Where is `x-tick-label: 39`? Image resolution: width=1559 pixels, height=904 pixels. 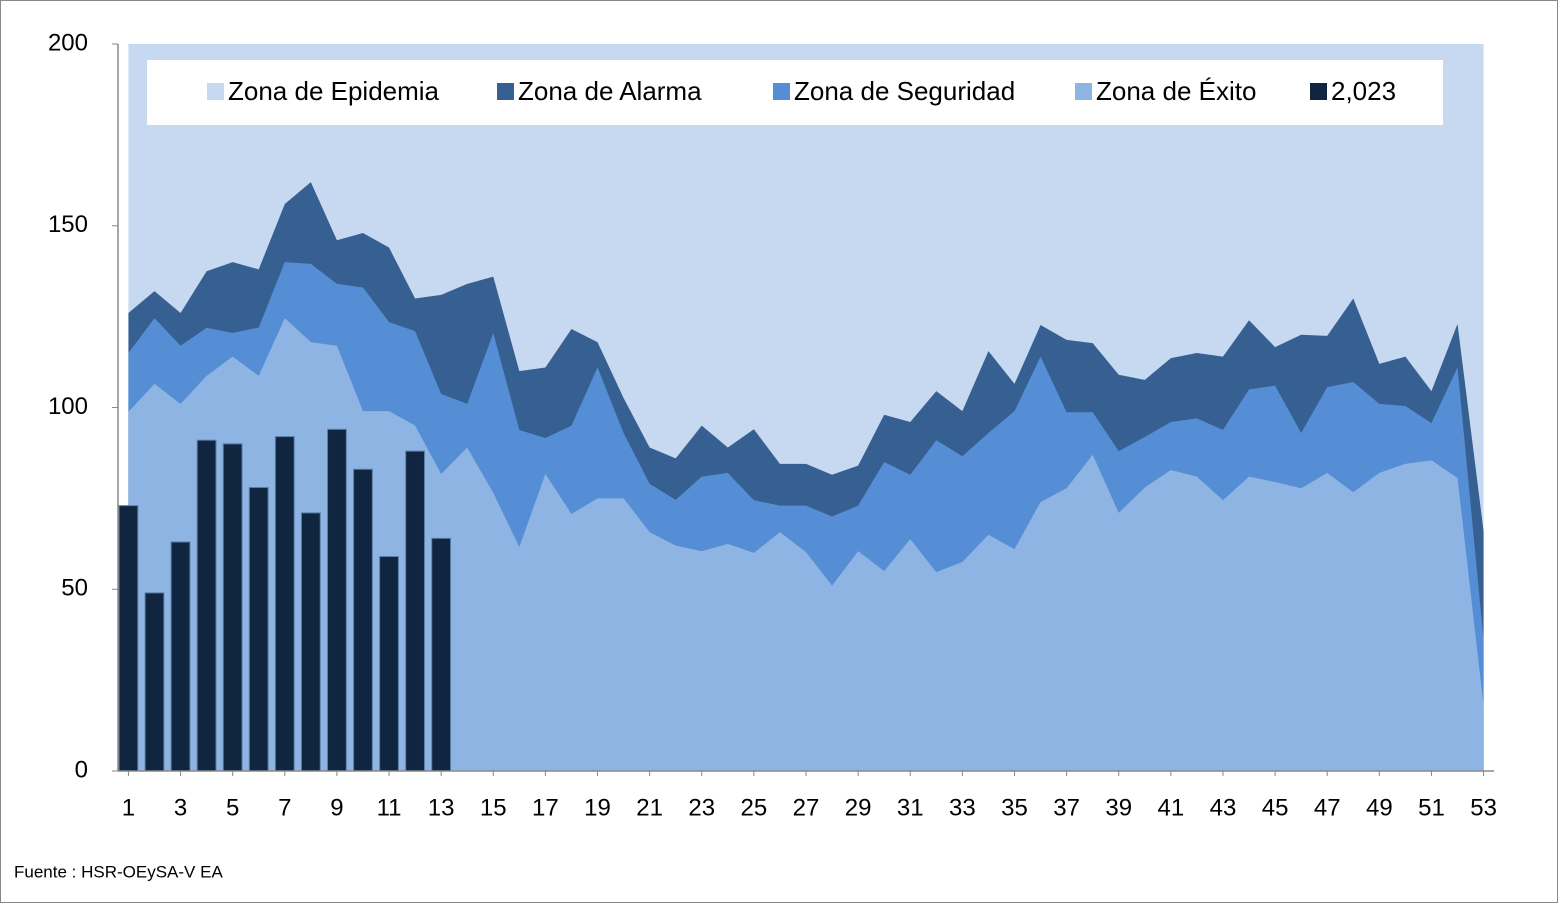
x-tick-label: 39 is located at coordinates (1118, 807).